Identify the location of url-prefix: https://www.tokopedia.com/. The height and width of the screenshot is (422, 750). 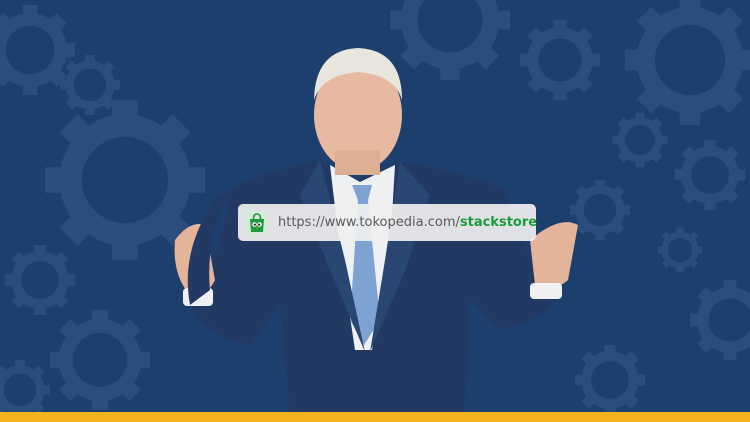
(369, 222).